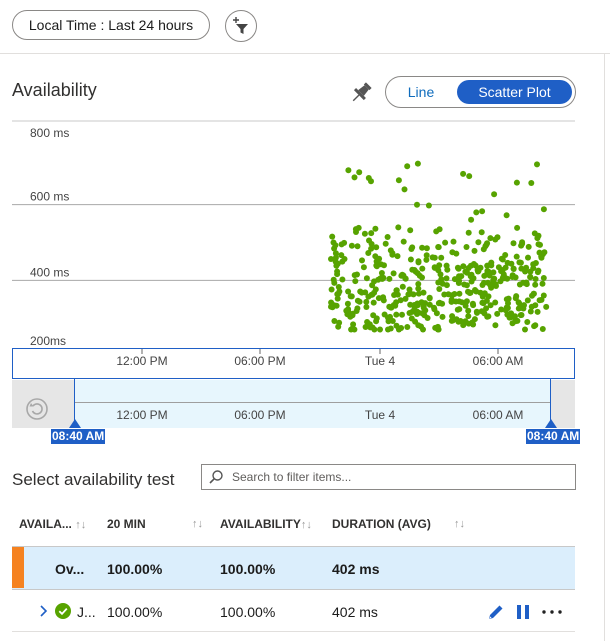 The width and height of the screenshot is (610, 641). What do you see at coordinates (293, 568) in the screenshot?
I see `table-row-overall` at bounding box center [293, 568].